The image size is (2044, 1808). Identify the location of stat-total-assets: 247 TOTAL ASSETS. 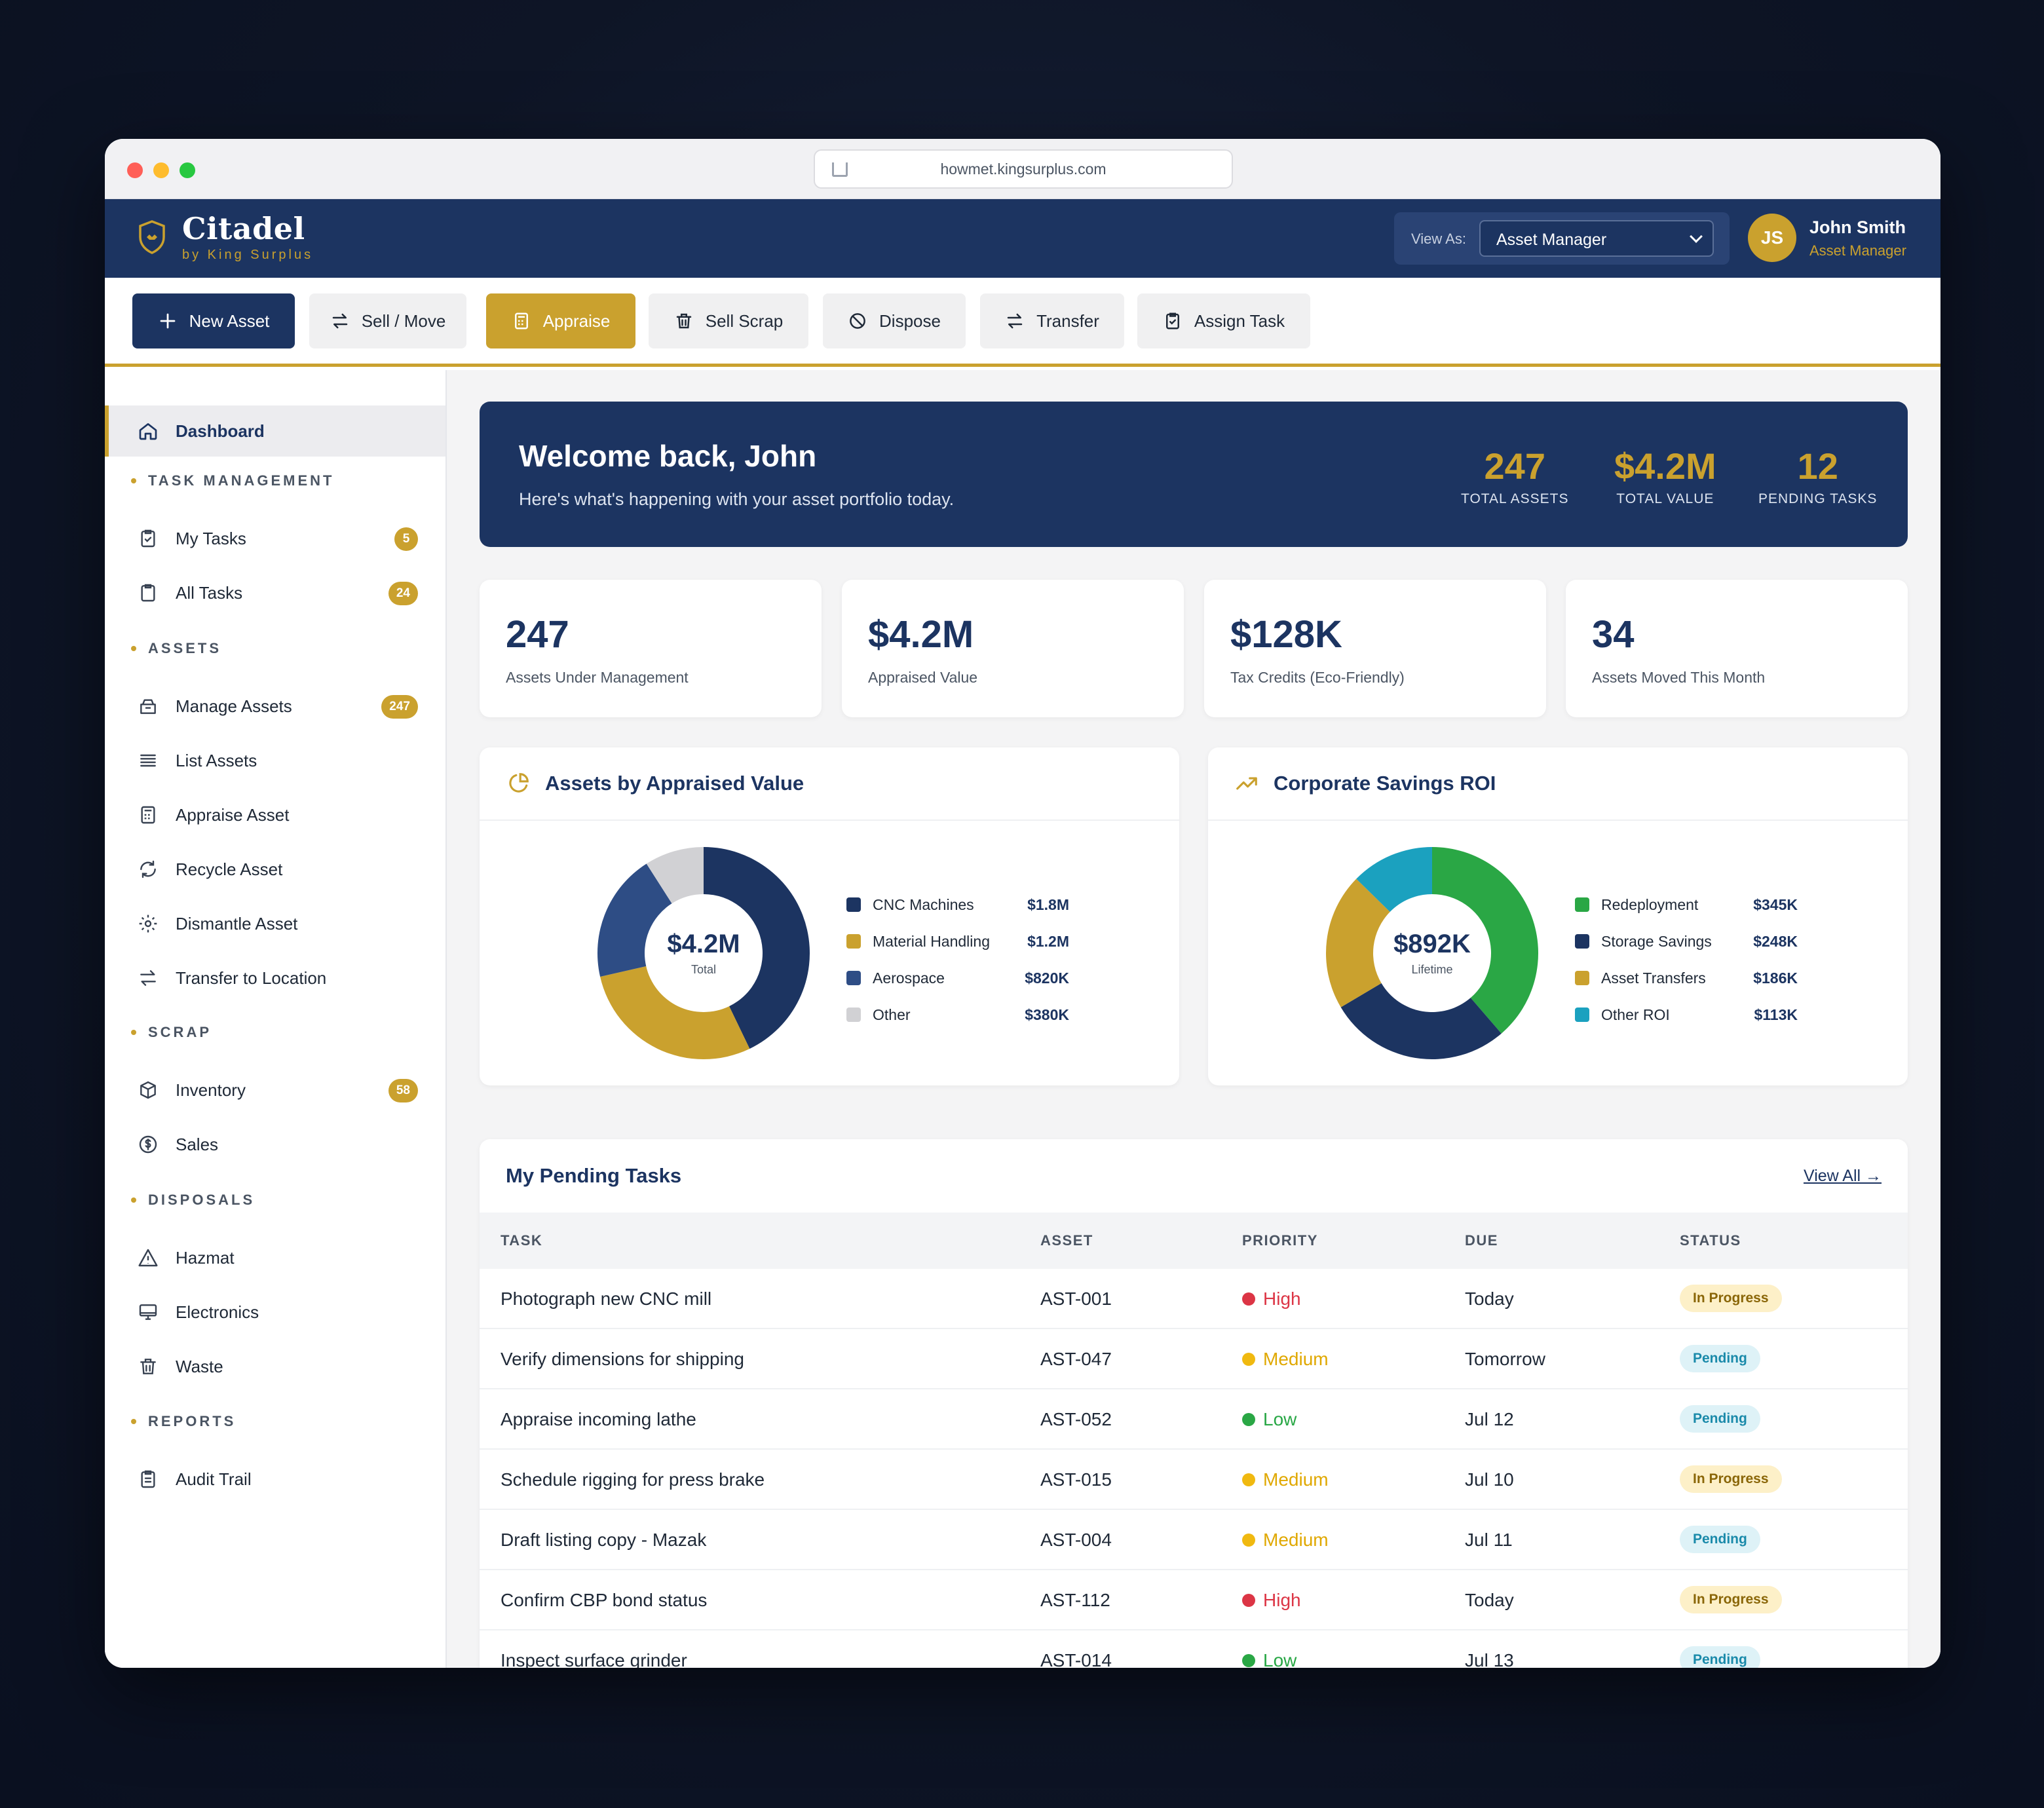
(1515, 476).